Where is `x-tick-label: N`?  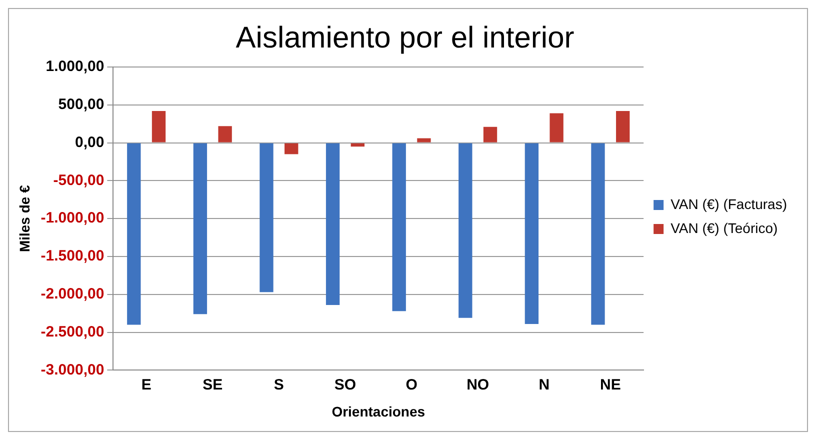 x-tick-label: N is located at coordinates (544, 385).